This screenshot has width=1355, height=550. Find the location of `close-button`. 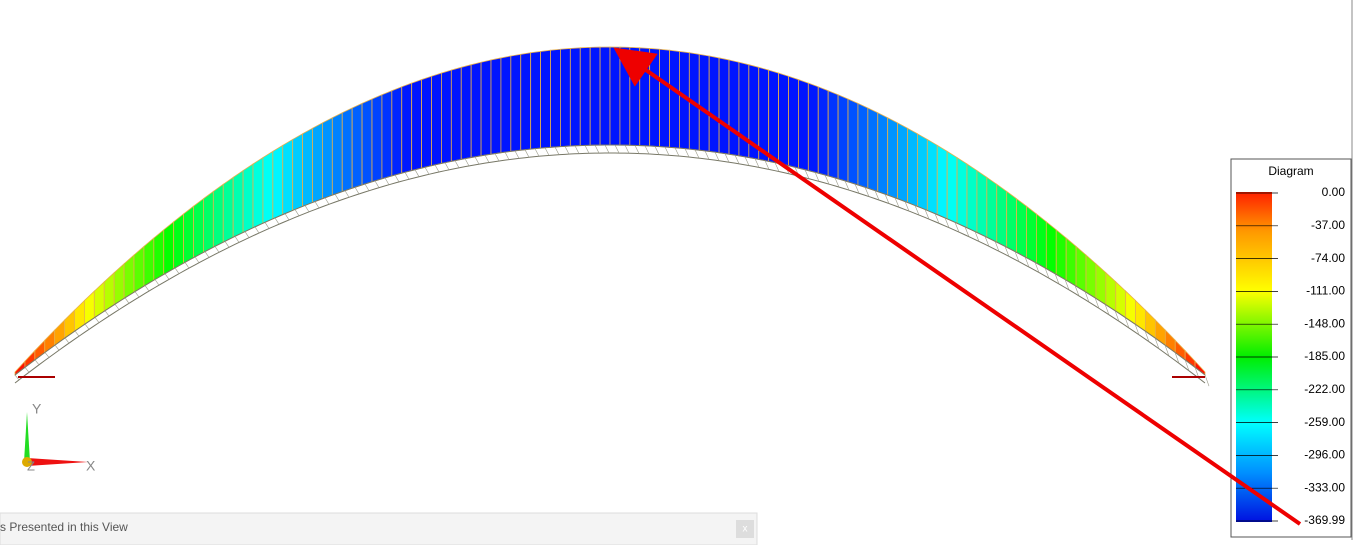

close-button is located at coordinates (745, 529).